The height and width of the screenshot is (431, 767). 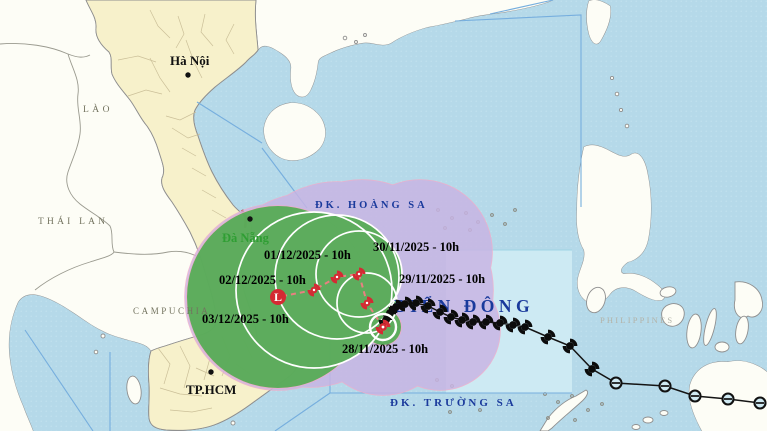 I want to click on country-label-philippines: PHILIPPINES, so click(x=637, y=320).